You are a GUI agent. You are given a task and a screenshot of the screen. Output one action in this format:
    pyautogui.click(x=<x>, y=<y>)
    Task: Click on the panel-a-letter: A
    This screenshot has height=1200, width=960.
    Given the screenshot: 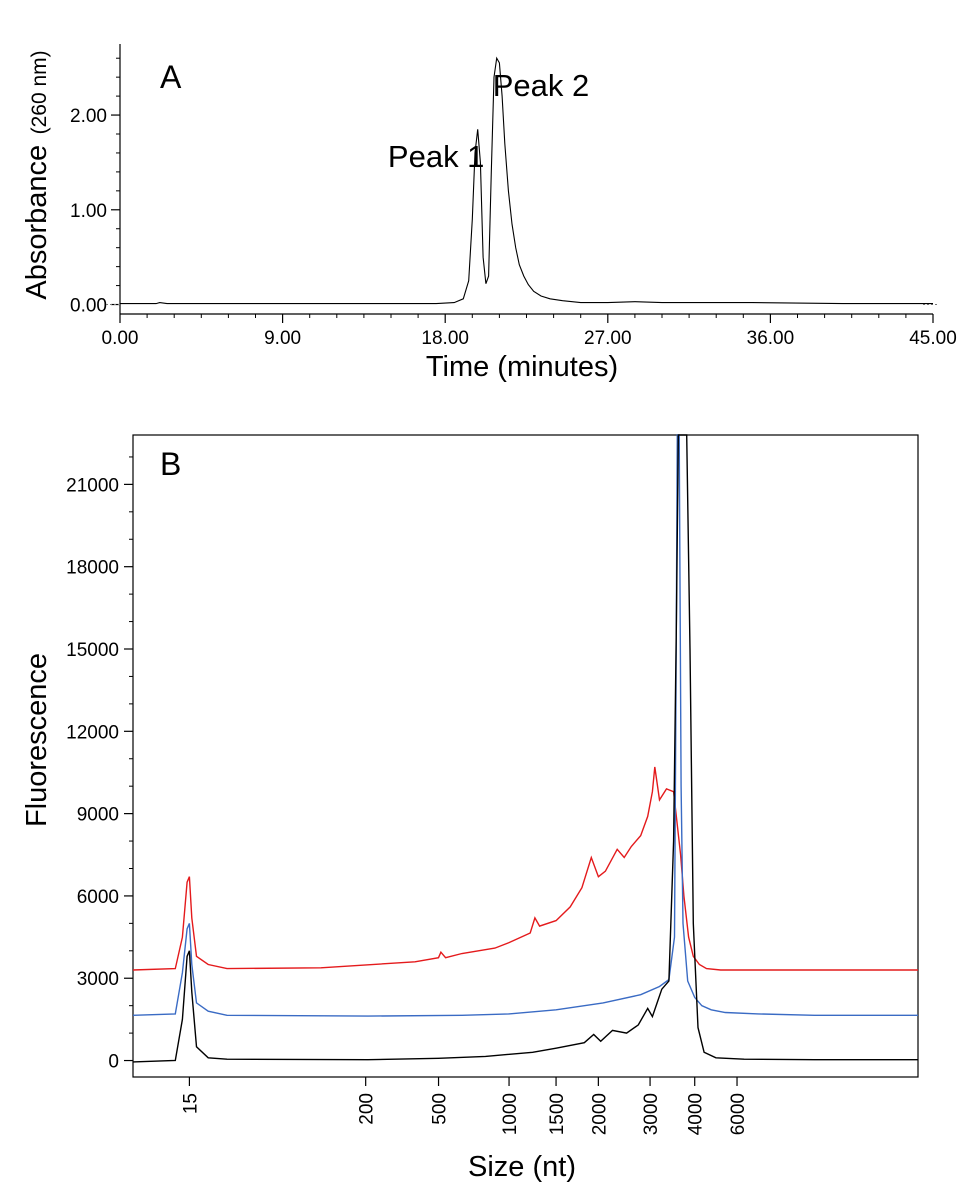 What is the action you would take?
    pyautogui.click(x=171, y=77)
    